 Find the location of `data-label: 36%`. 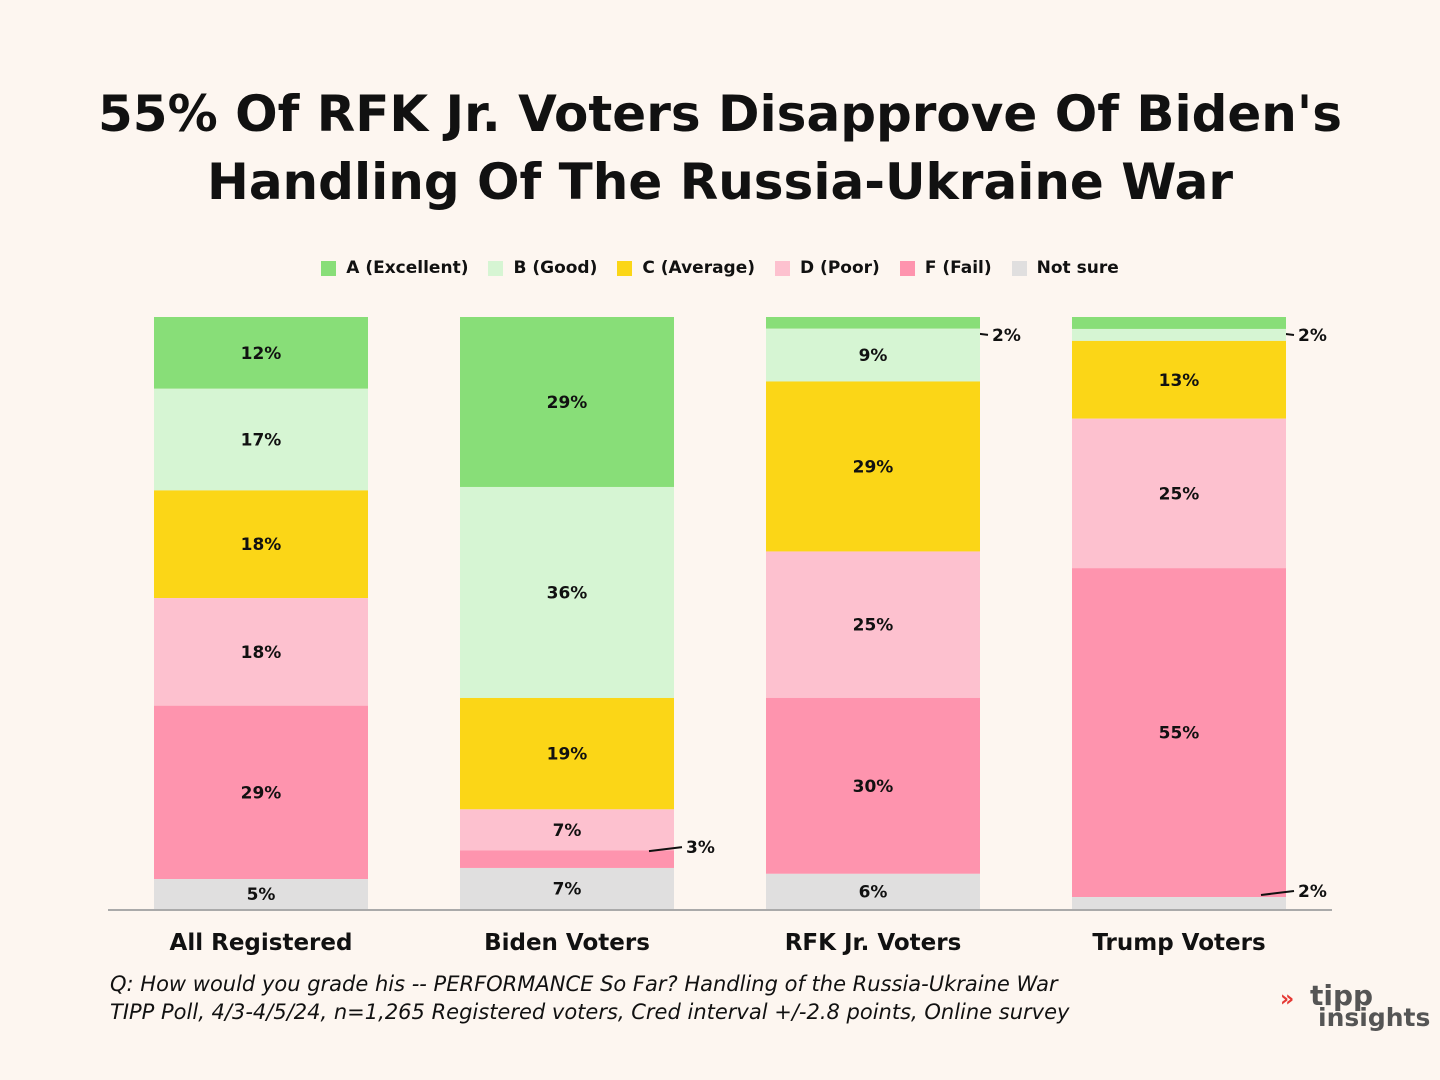

data-label: 36% is located at coordinates (567, 593).